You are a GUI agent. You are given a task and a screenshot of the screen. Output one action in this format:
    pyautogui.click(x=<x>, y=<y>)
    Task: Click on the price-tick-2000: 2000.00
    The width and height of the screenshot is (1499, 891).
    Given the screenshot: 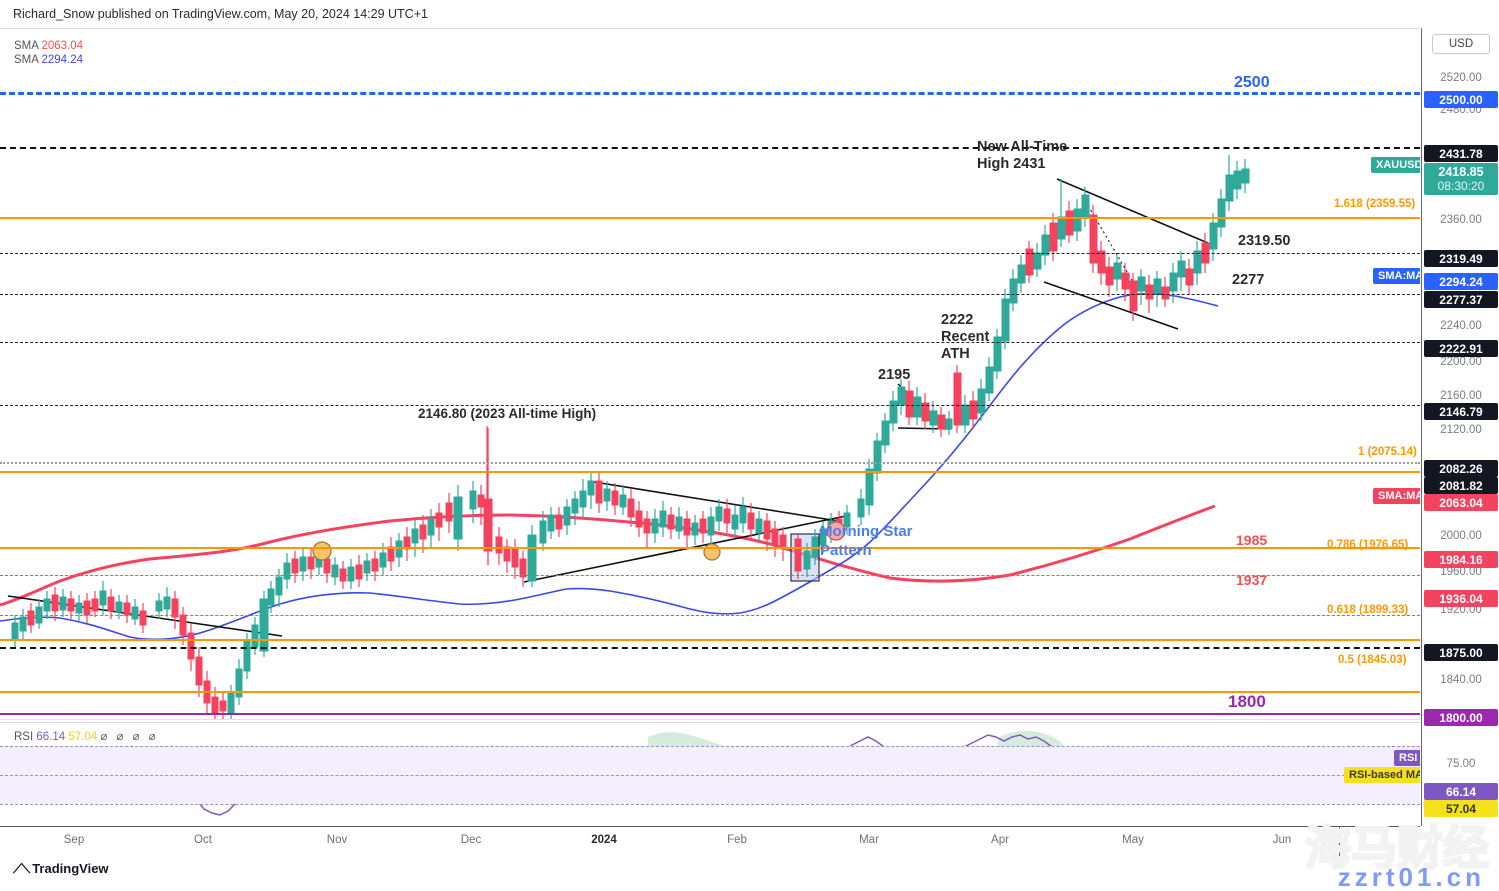 What is the action you would take?
    pyautogui.click(x=1461, y=536)
    